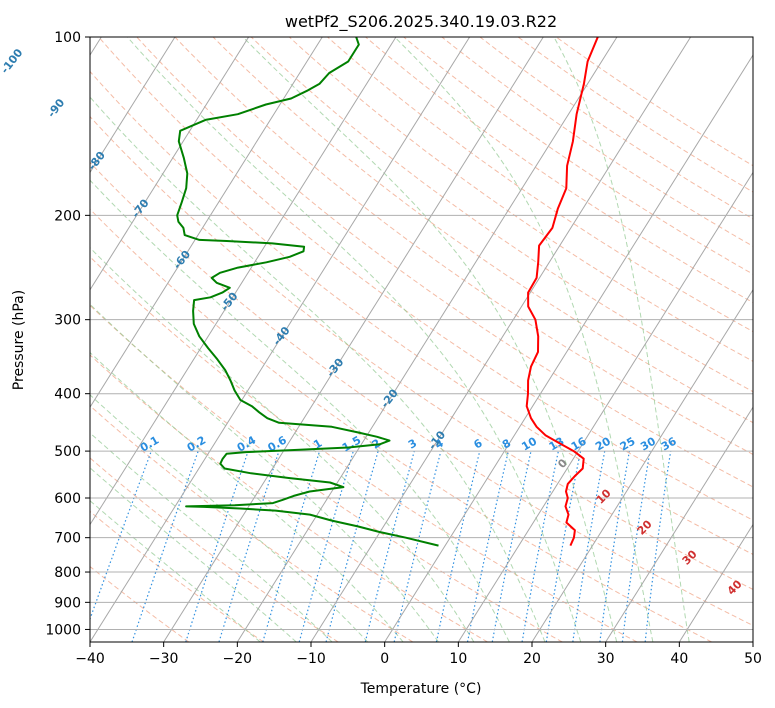  I want to click on x-tick-label: 40, so click(679, 659).